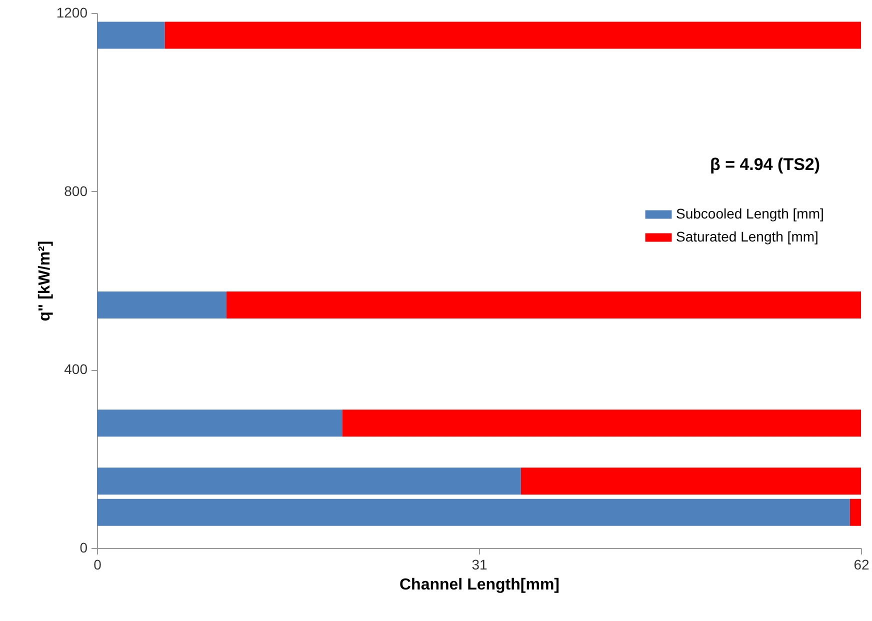 Image resolution: width=872 pixels, height=621 pixels. I want to click on y-axis-title: q" [kW/m²], so click(45, 281).